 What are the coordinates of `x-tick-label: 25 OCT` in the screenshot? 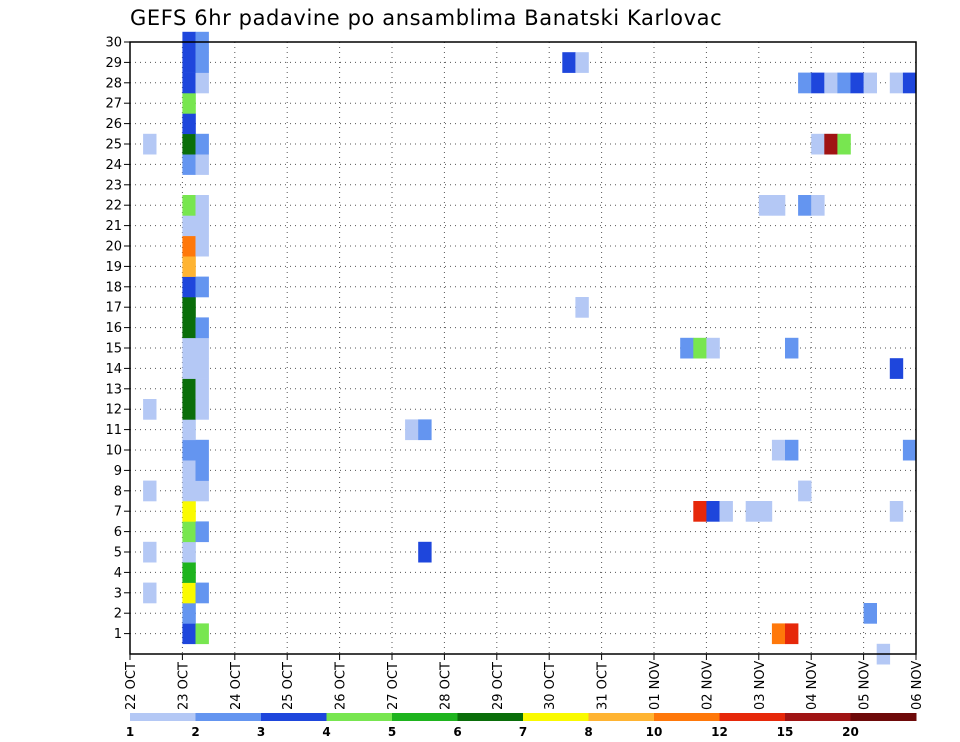 It's located at (288, 686).